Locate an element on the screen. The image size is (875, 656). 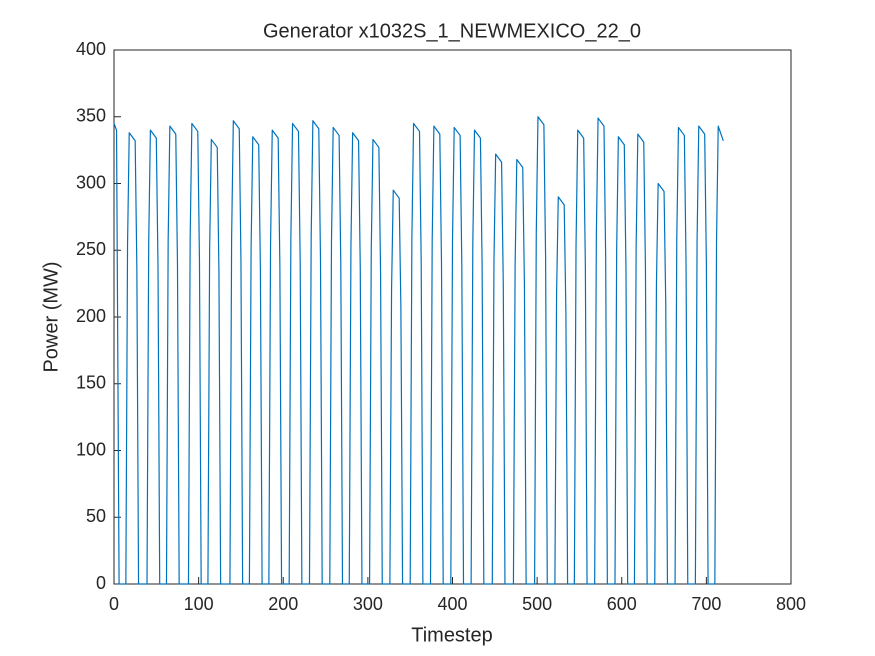
y-tick-label: 0 is located at coordinates (101, 583).